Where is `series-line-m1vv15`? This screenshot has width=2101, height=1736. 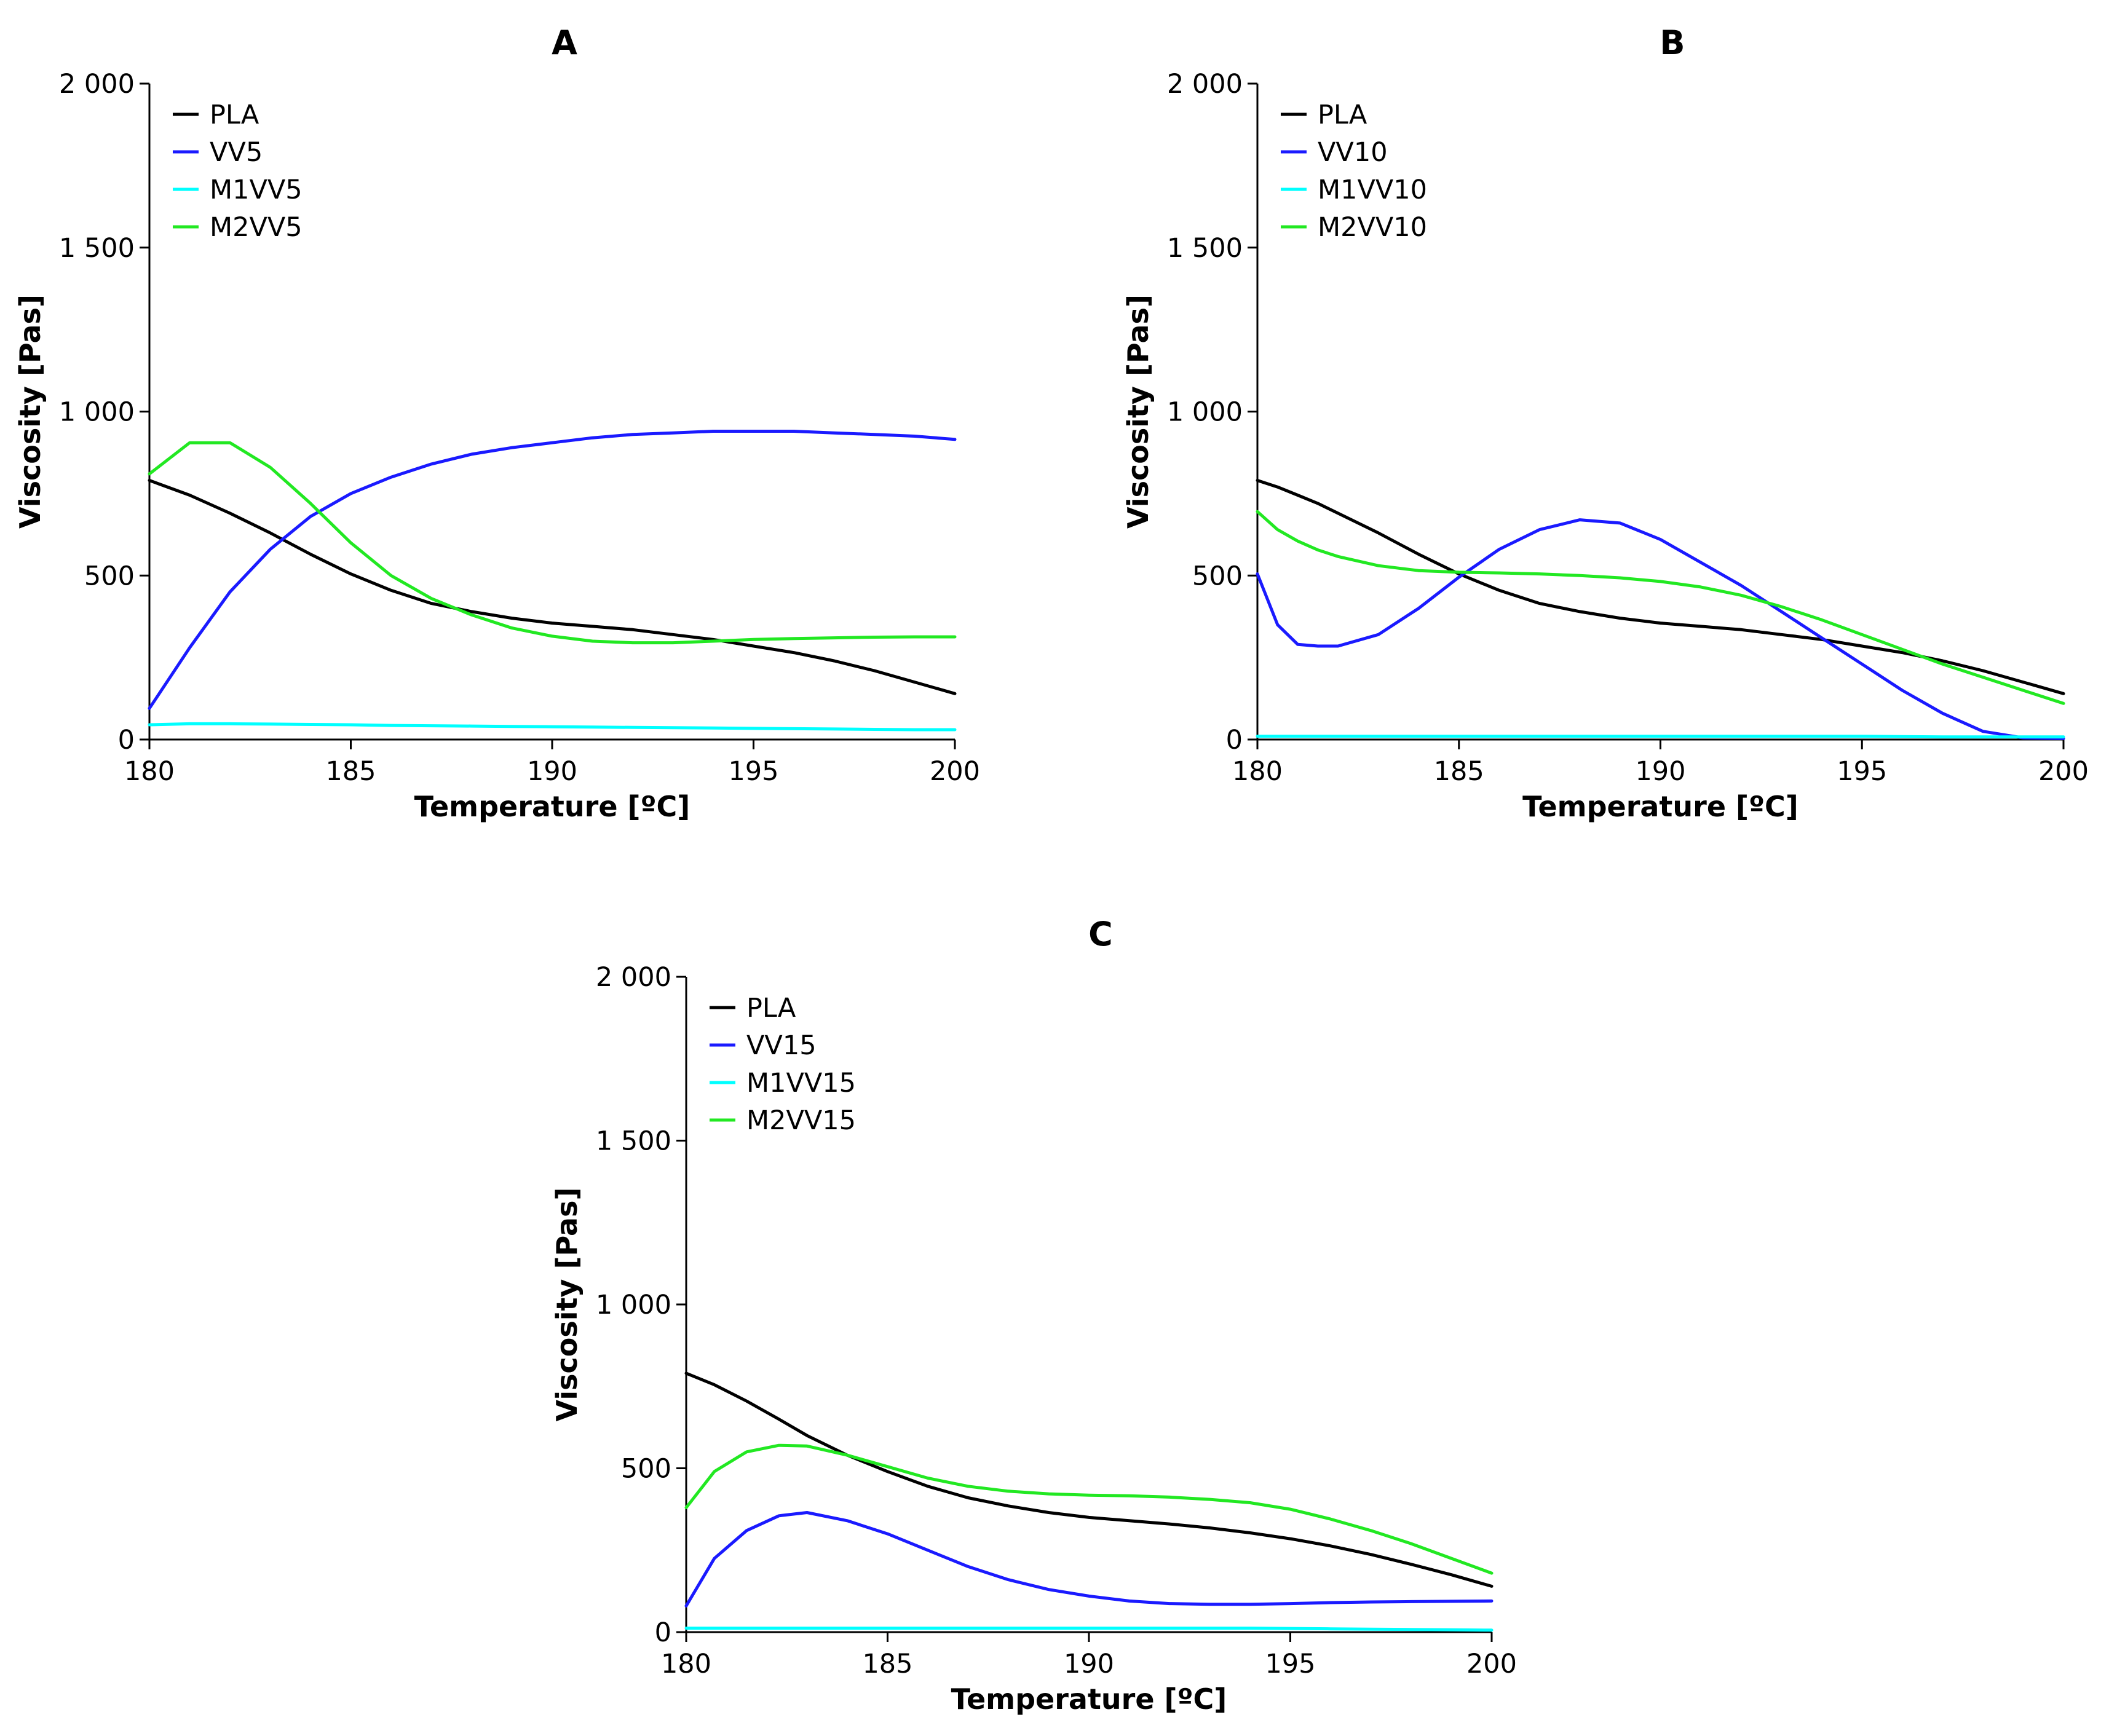
series-line-m1vv15 is located at coordinates (1089, 1629).